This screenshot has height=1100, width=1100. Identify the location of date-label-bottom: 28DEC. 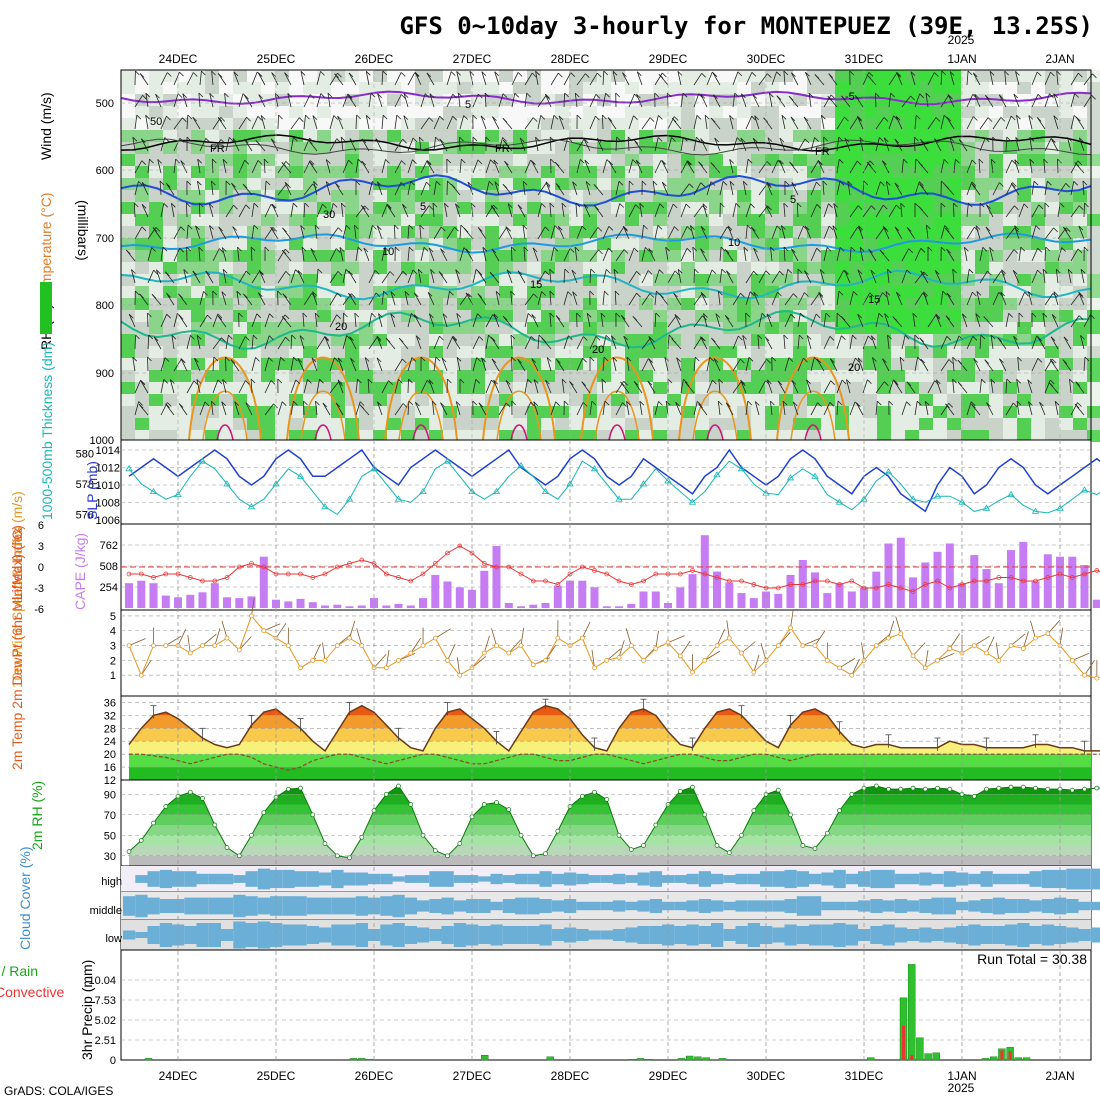
(570, 1076).